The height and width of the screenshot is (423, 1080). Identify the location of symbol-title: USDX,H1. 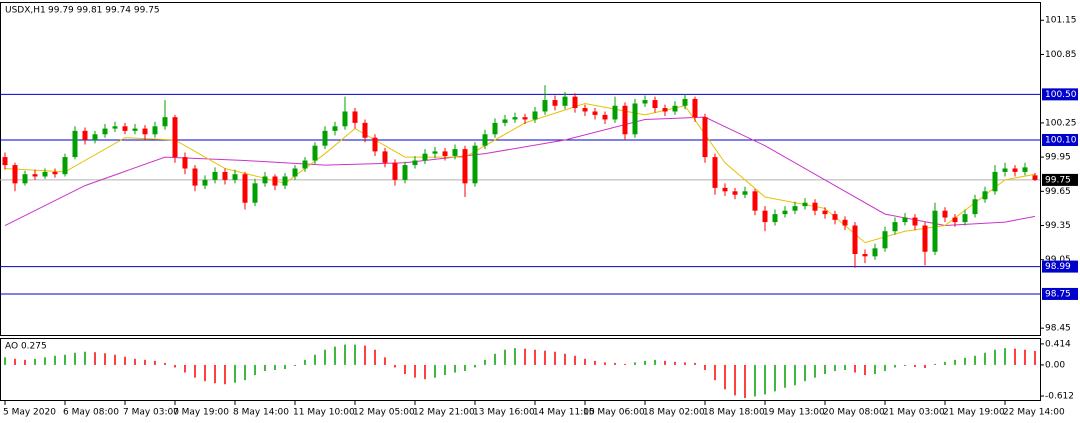
(25, 11).